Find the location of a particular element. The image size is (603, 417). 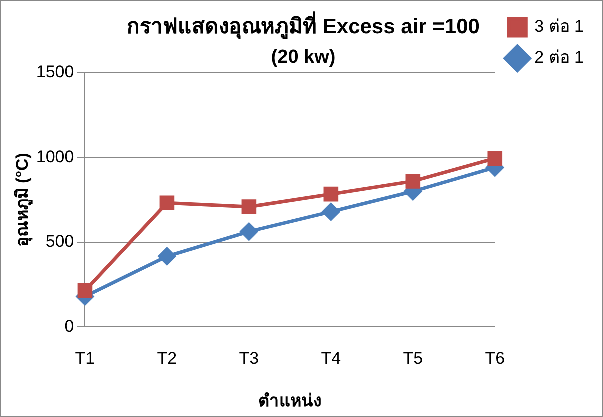

legend-label: 3 ต่อ 1 is located at coordinates (559, 26).